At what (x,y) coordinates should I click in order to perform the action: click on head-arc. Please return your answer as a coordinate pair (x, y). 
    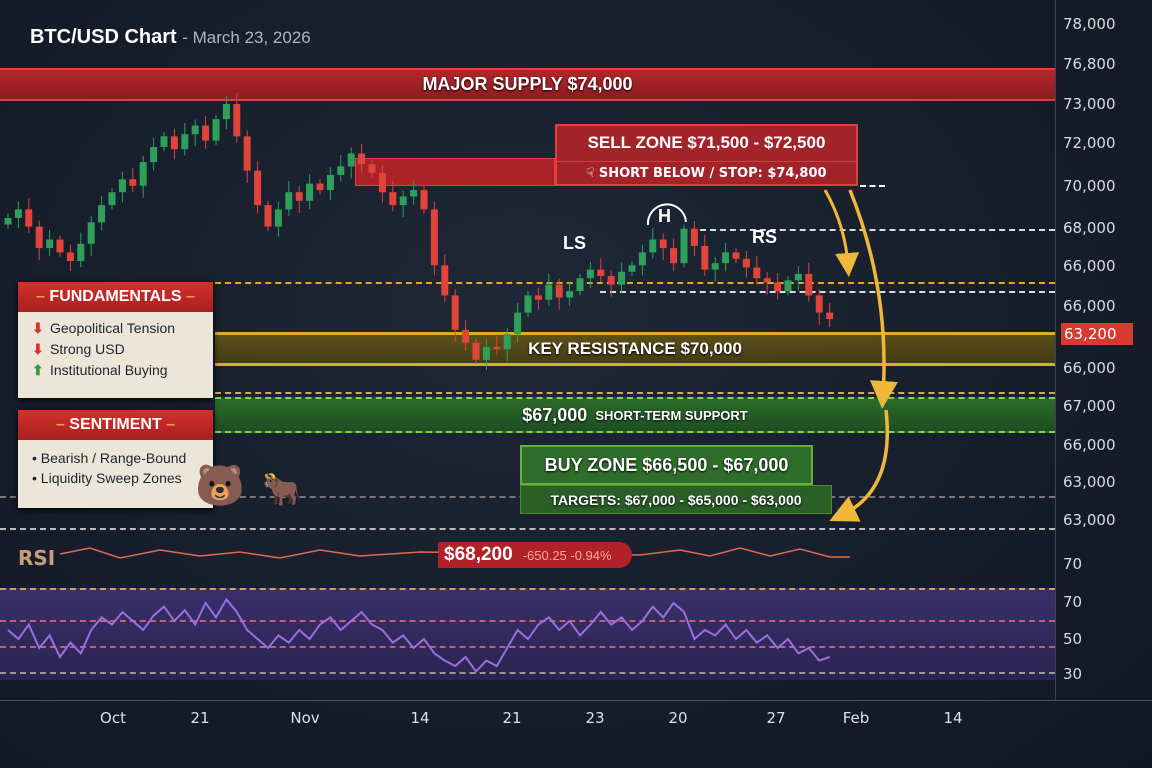
    Looking at the image, I should click on (666, 214).